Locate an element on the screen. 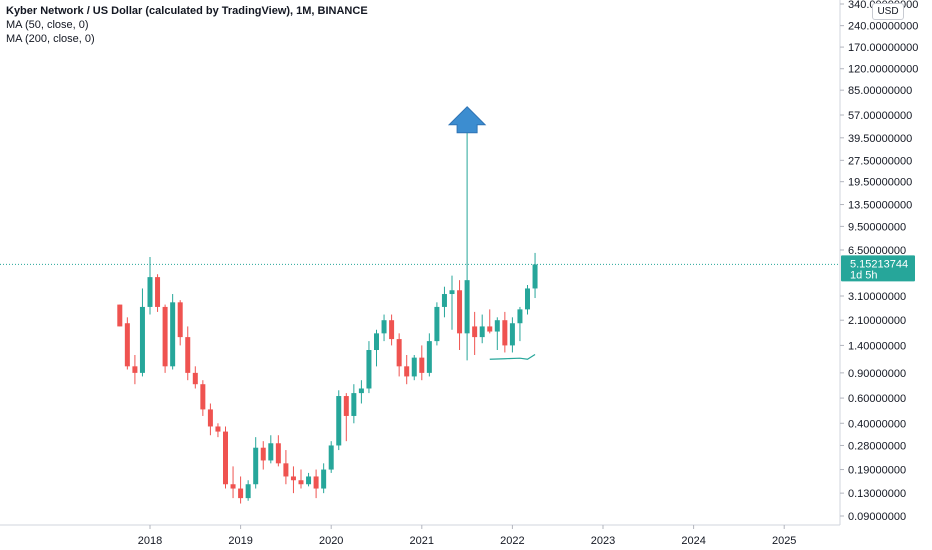  up-arrow-shape is located at coordinates (467, 120).